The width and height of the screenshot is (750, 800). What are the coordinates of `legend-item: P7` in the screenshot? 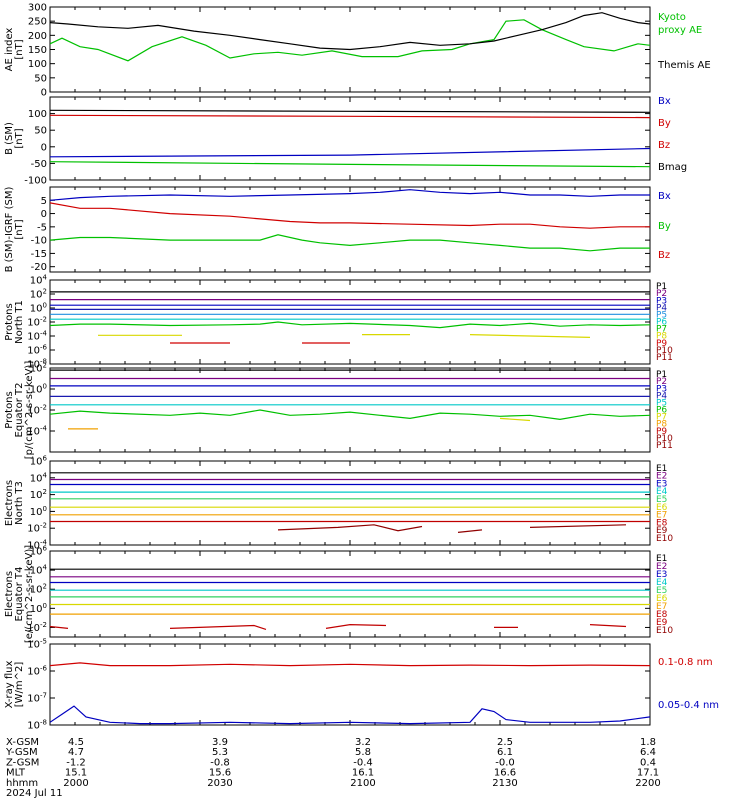 It's located at (661, 330).